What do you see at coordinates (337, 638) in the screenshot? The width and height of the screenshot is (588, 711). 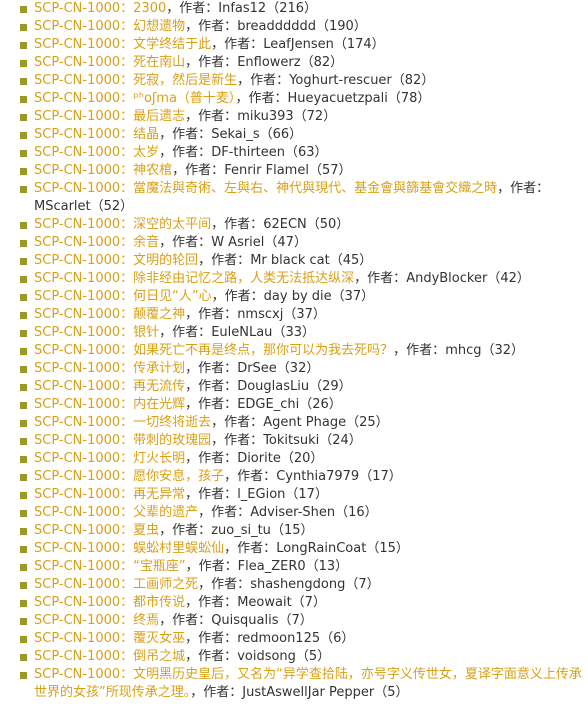 I see `rating-count: （6）` at bounding box center [337, 638].